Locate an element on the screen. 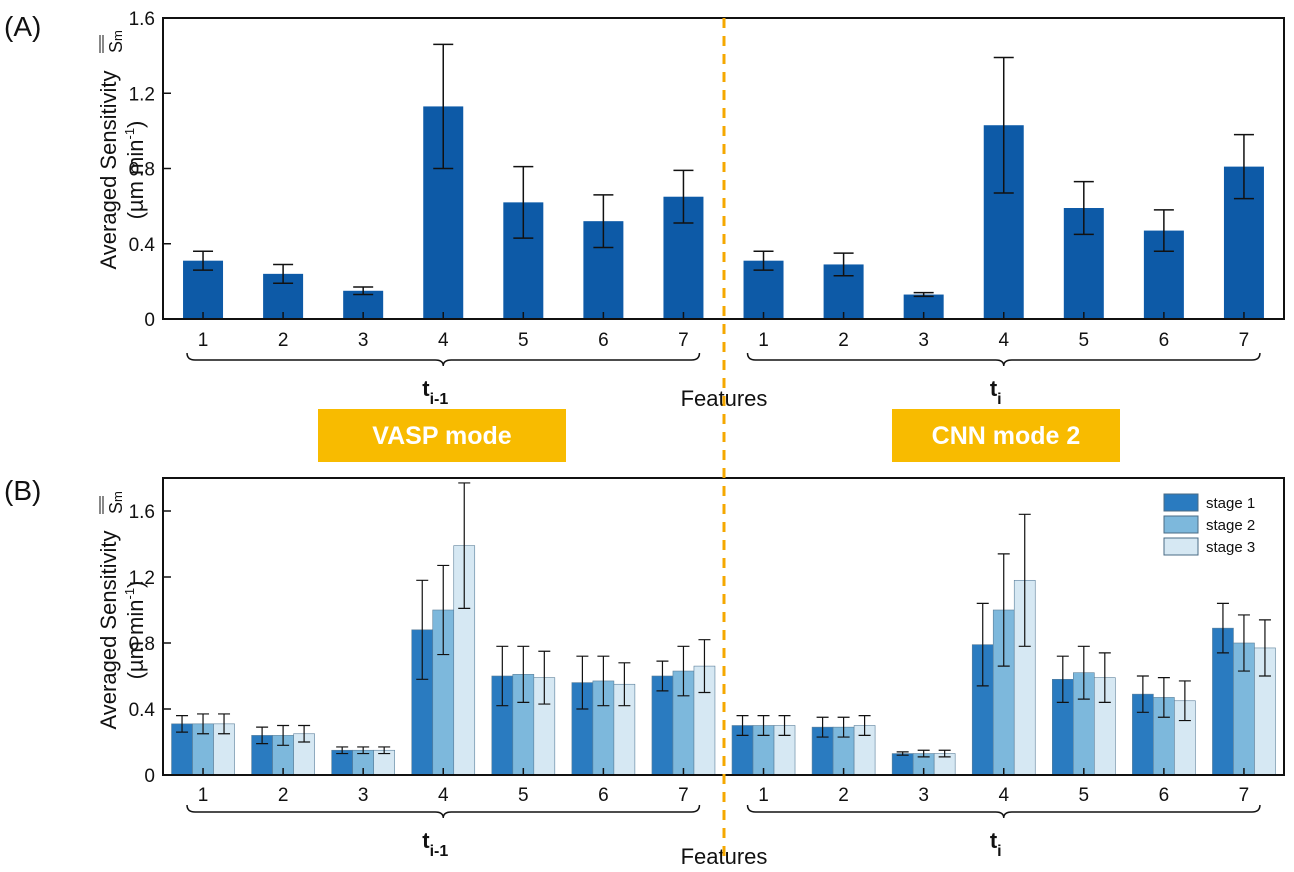  vasp-mode-box is located at coordinates (442, 435).